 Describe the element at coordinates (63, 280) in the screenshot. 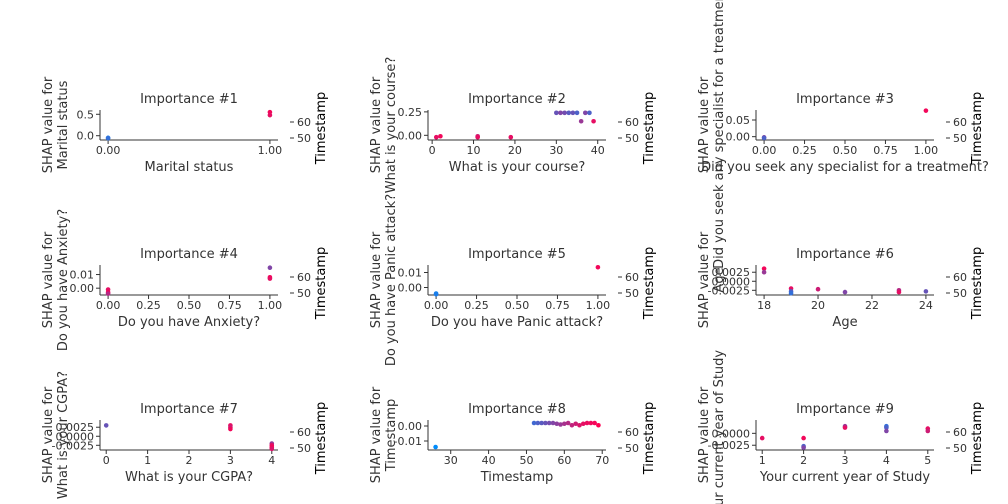

I see `y-axis-label: Do you have Anxiety?` at that location.